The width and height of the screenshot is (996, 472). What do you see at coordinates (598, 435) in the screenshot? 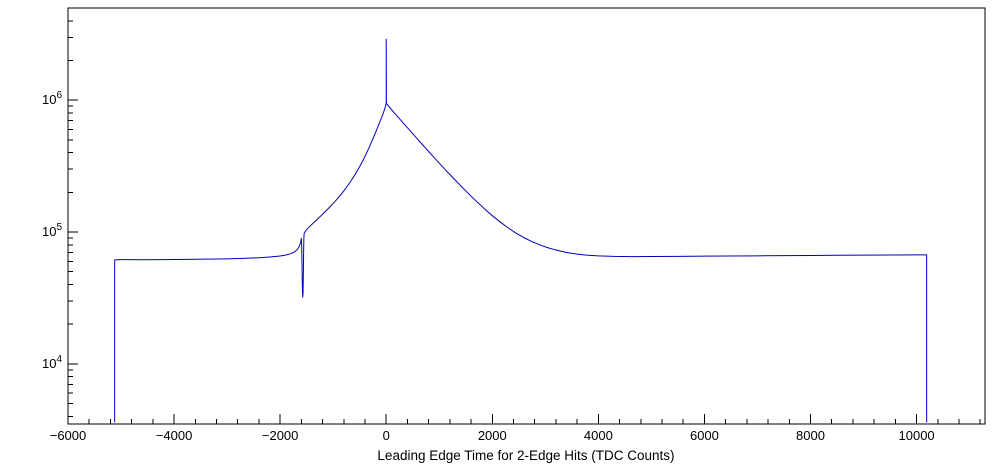
I see `x-tick-label: 4000` at bounding box center [598, 435].